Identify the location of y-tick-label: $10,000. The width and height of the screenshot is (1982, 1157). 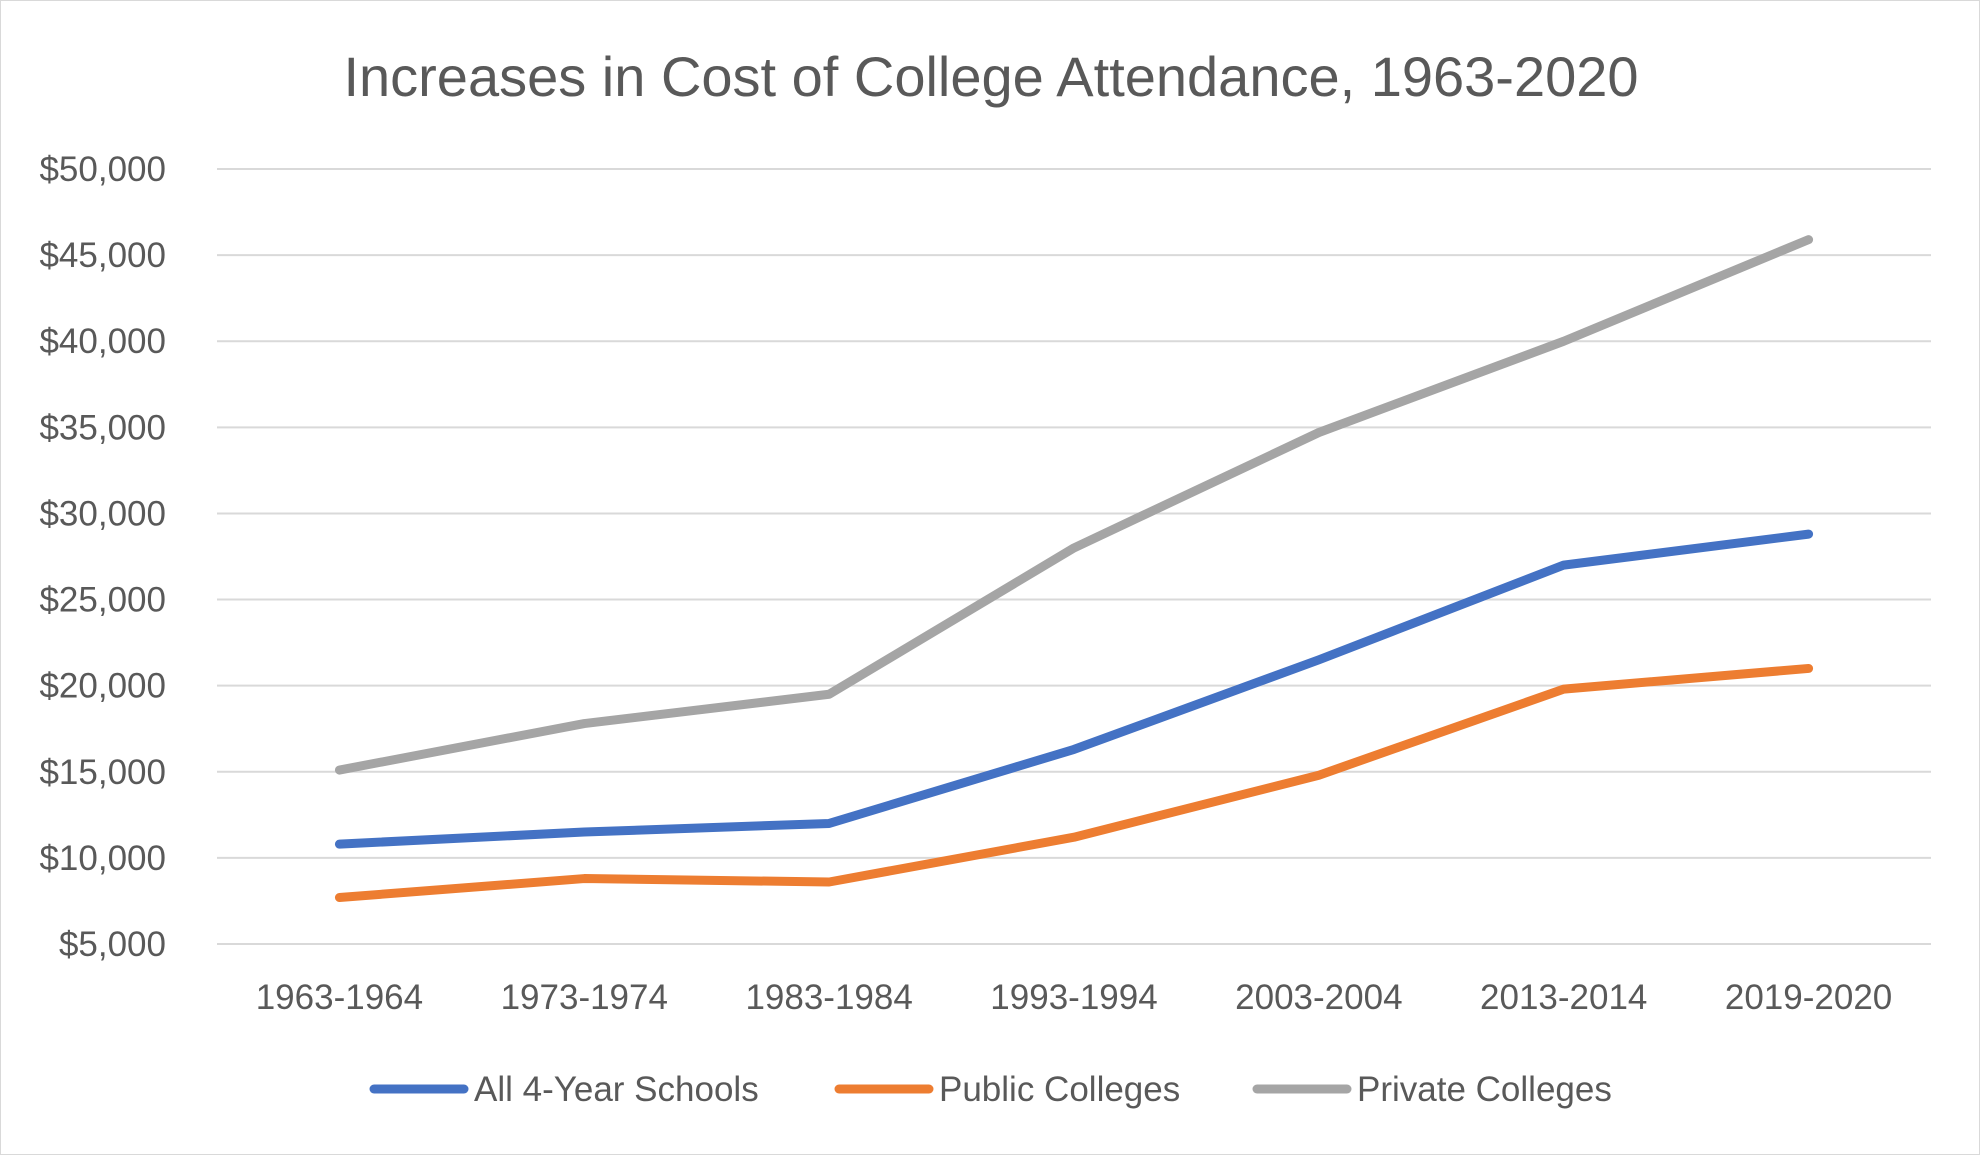
(102, 858).